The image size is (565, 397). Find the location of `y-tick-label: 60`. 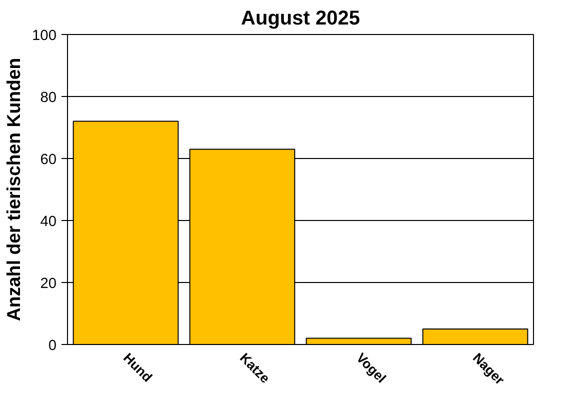

y-tick-label: 60 is located at coordinates (48, 160).